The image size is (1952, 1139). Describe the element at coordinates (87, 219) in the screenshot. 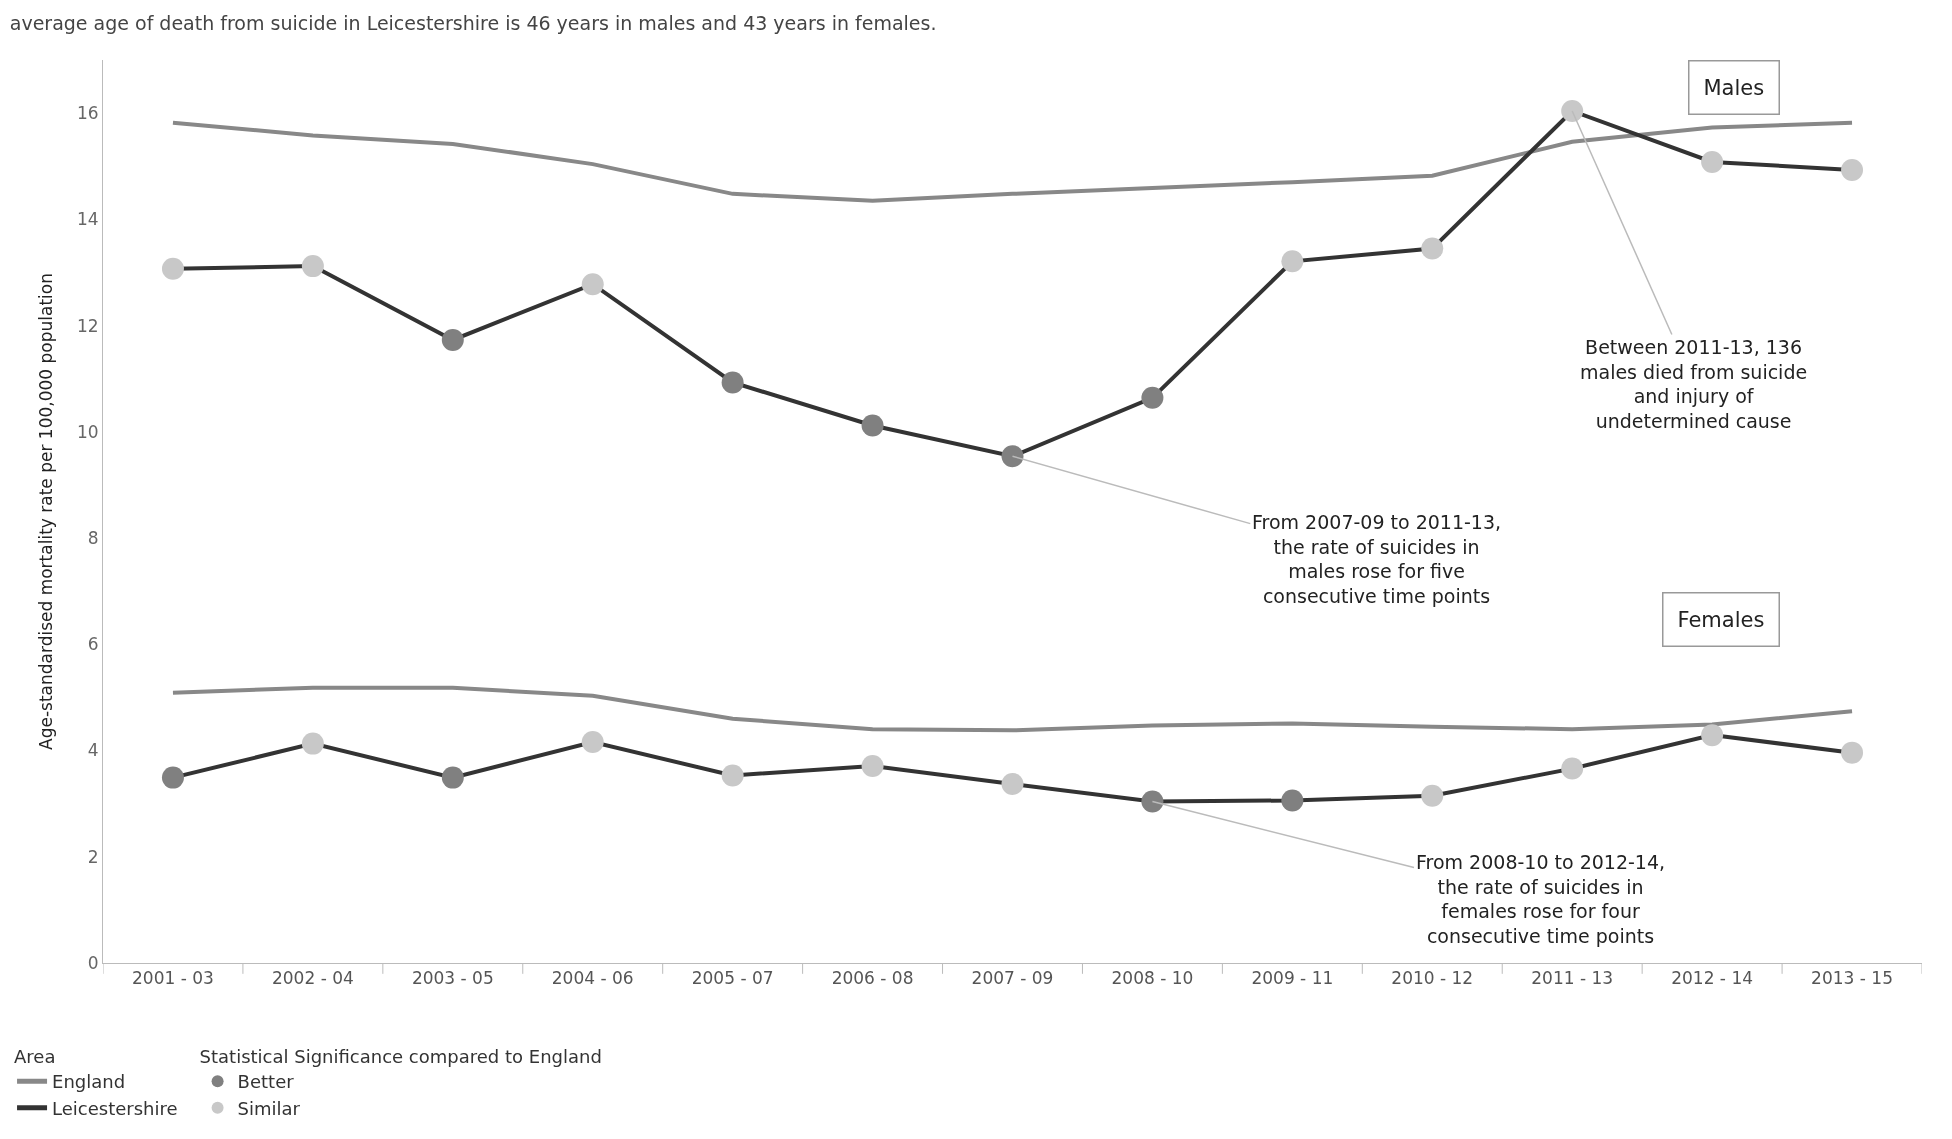

I see `y-tick-label: 14` at that location.